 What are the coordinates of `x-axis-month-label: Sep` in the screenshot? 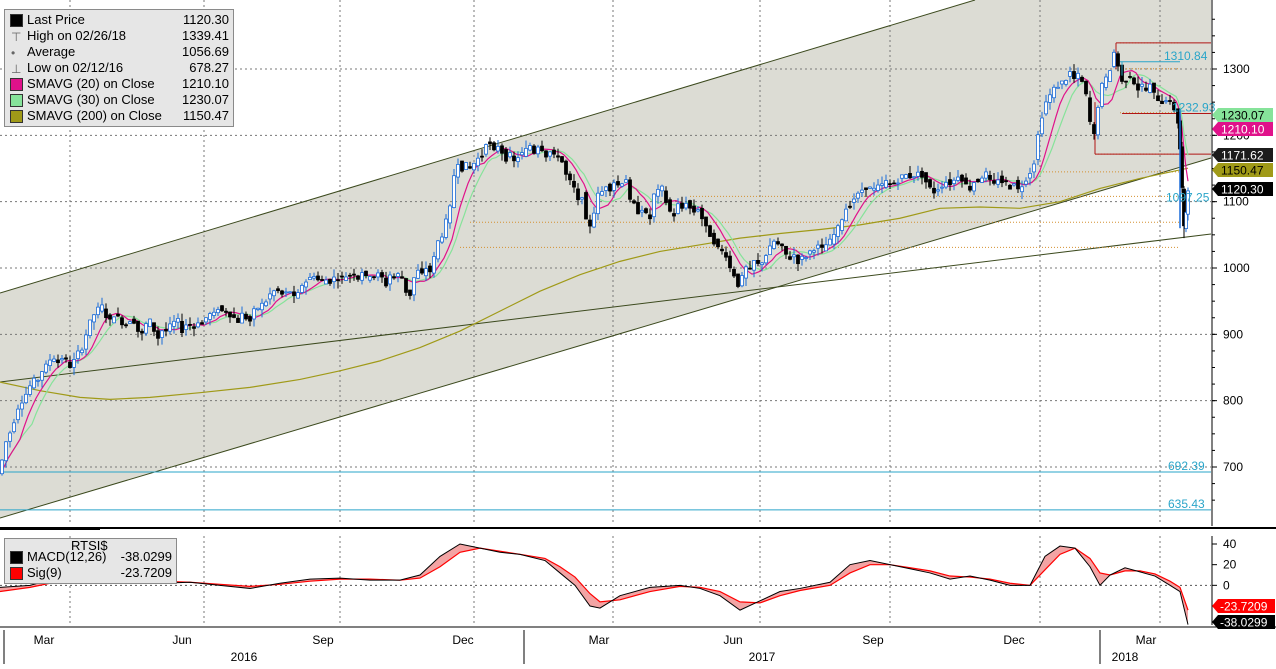 It's located at (323, 640).